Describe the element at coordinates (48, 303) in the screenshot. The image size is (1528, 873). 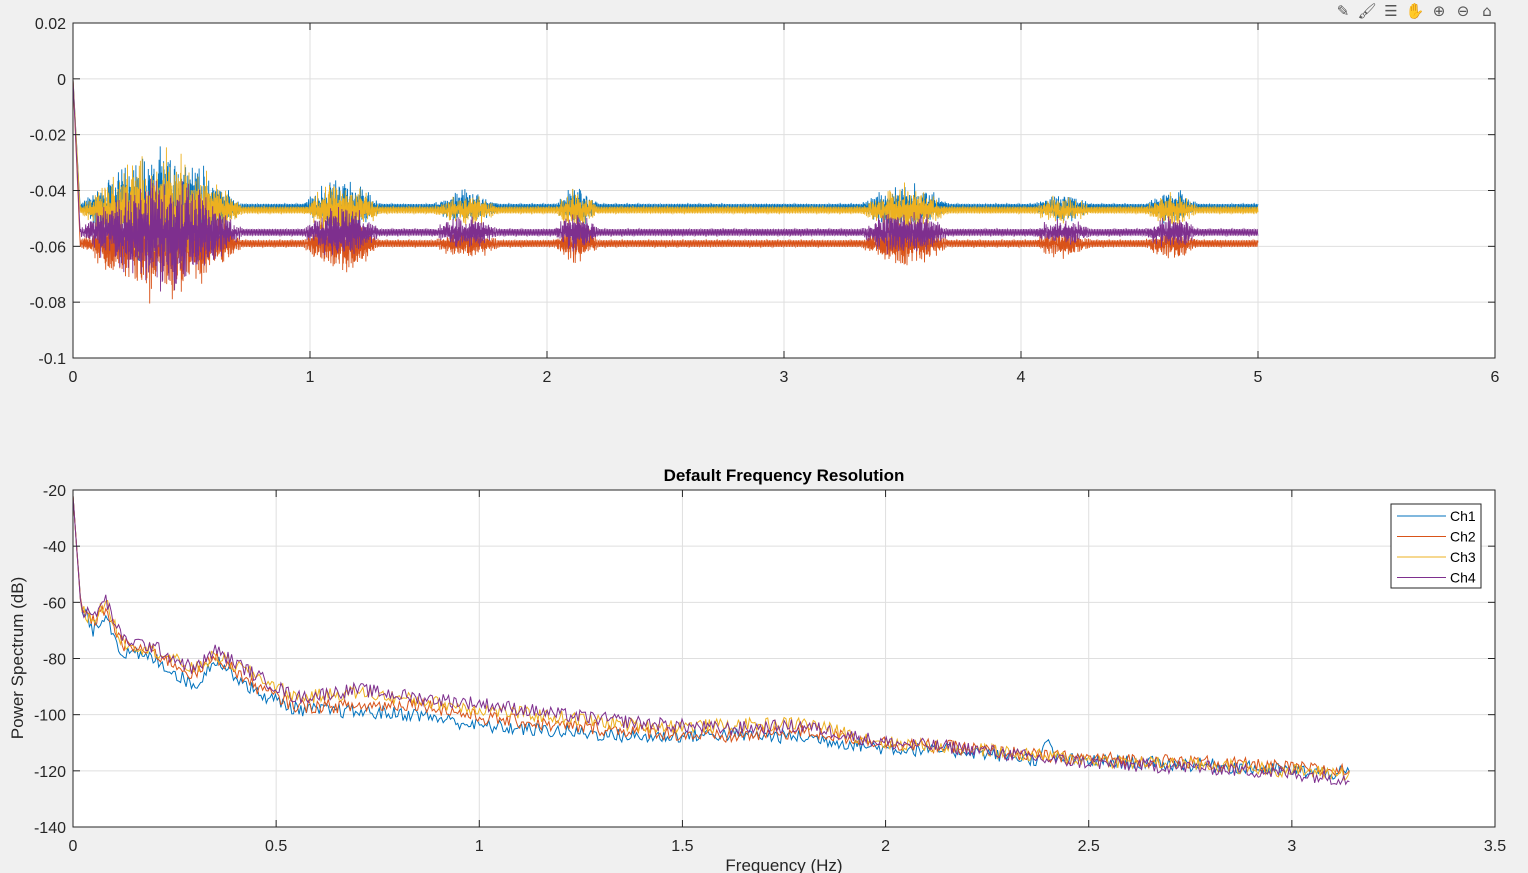
I see `top-ytick-label: -0.08` at that location.